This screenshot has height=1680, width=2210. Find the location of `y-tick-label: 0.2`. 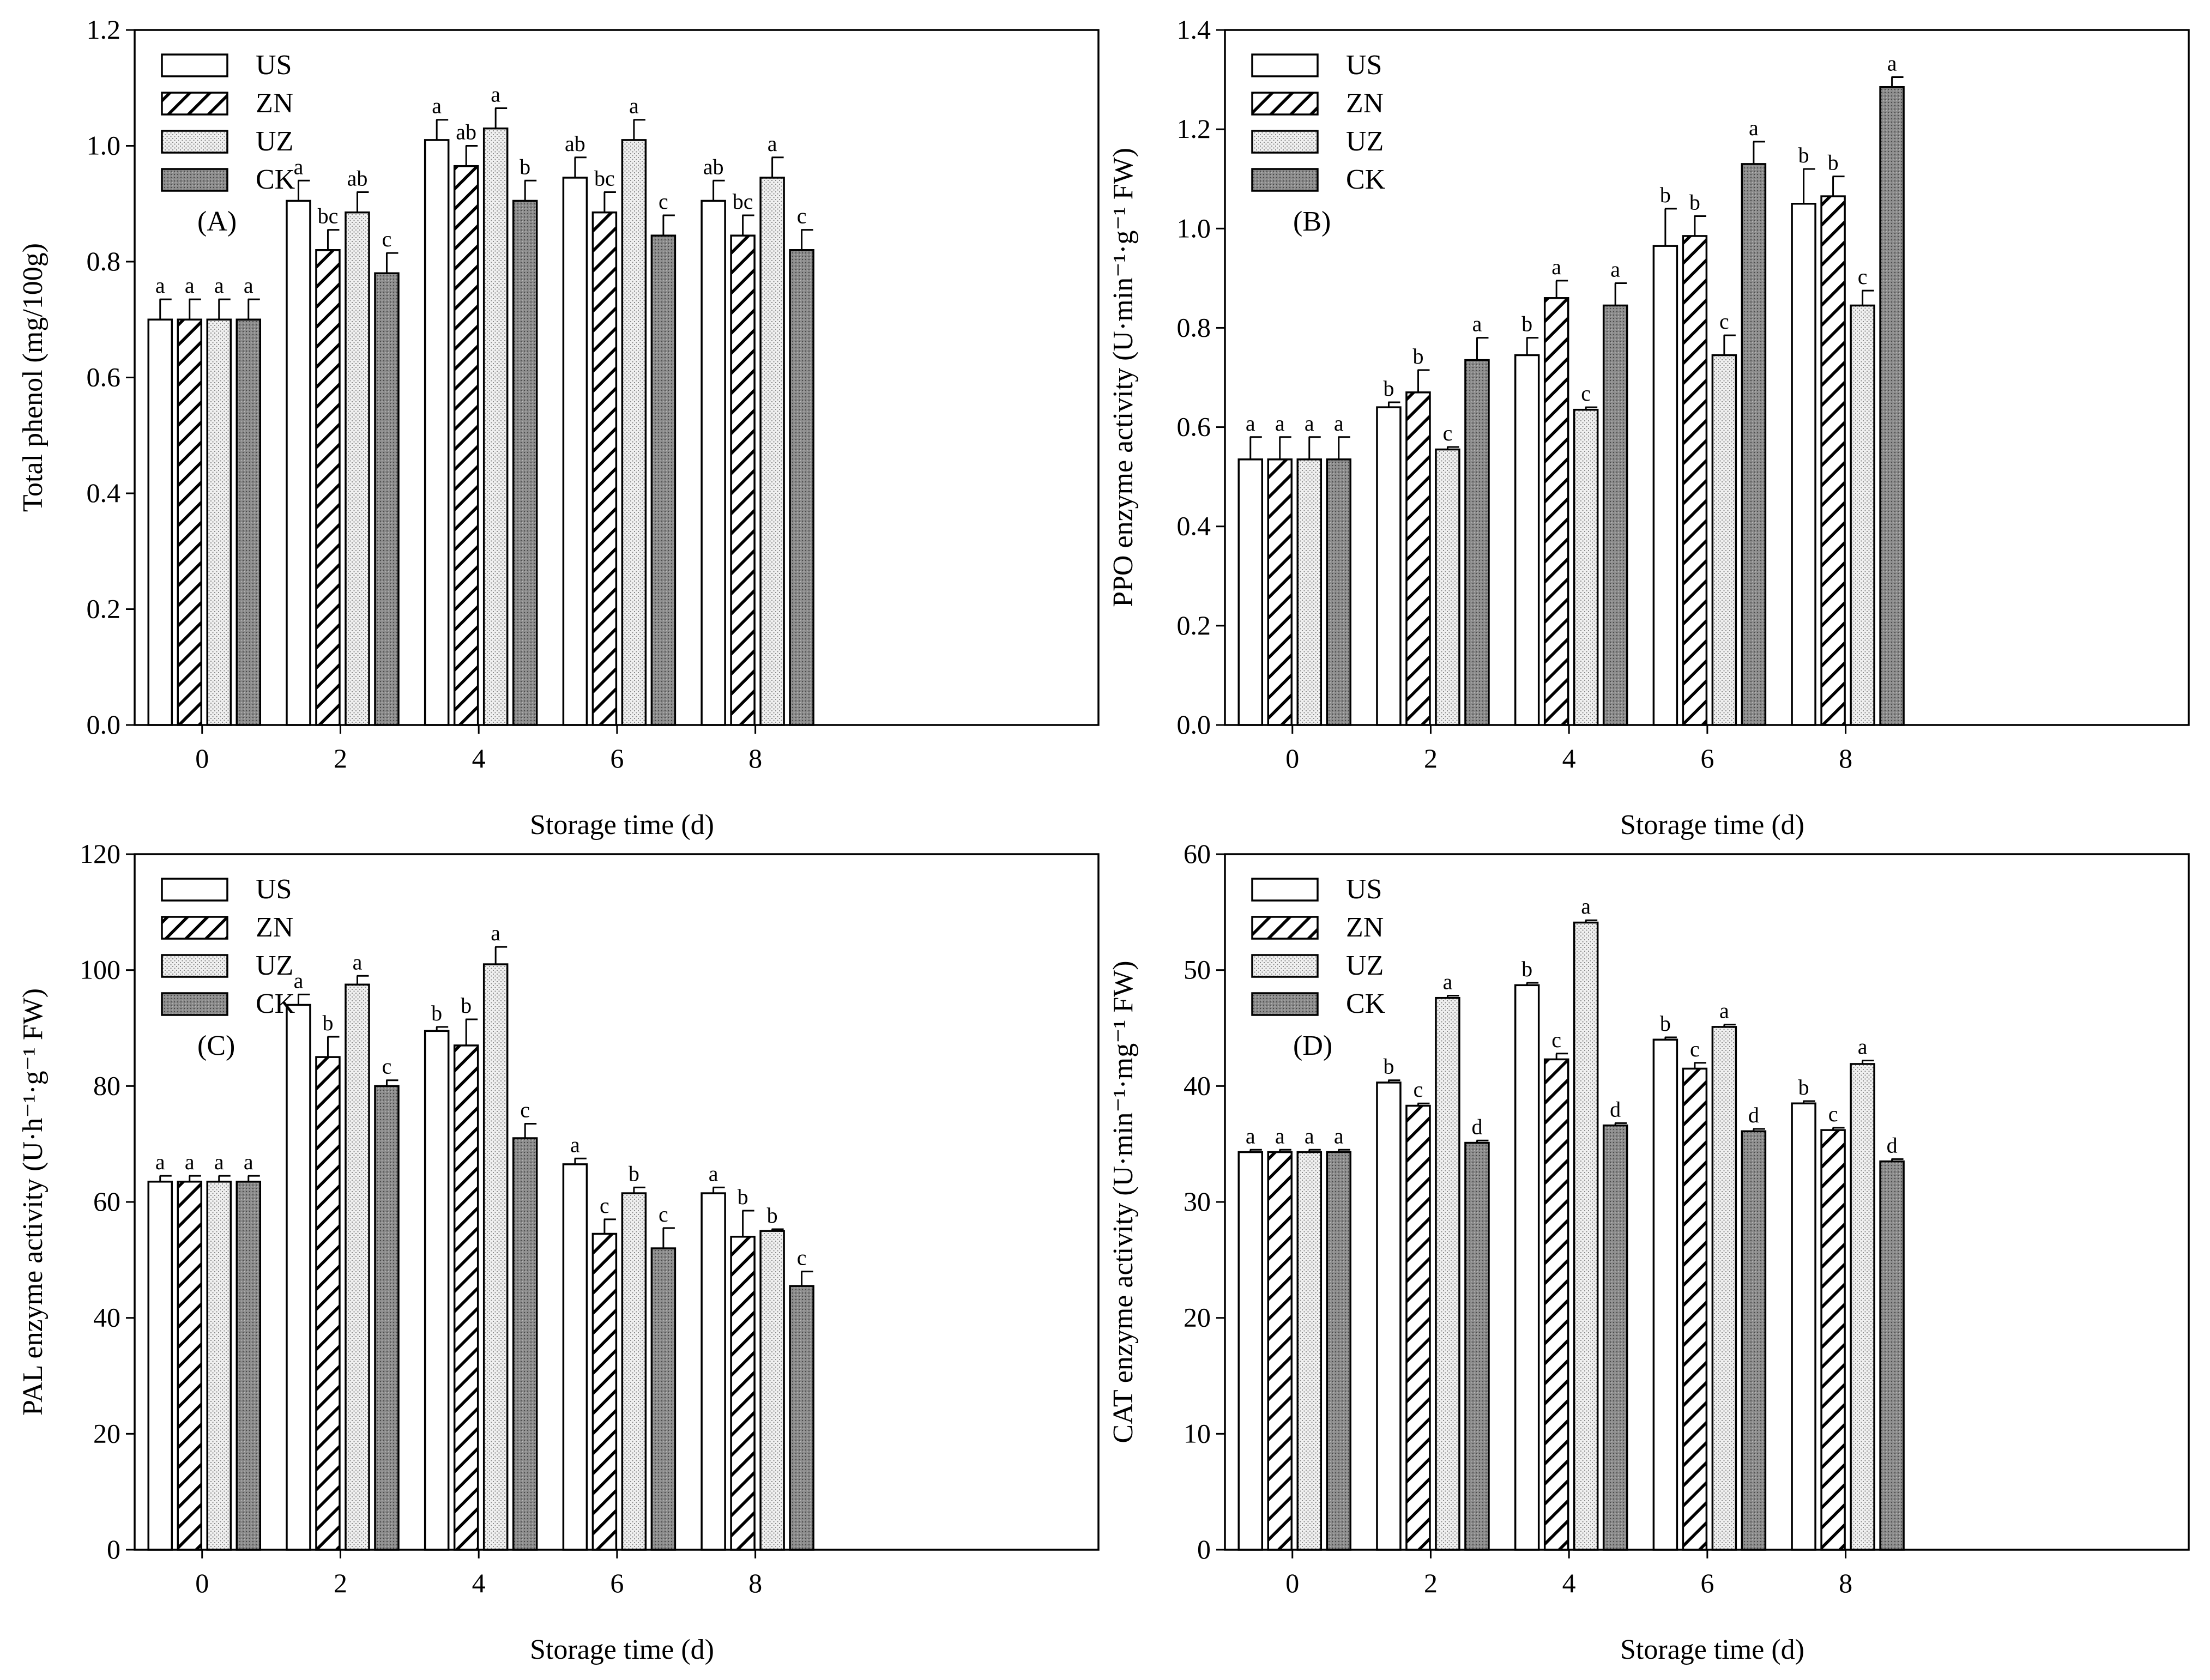

y-tick-label: 0.2 is located at coordinates (104, 609).